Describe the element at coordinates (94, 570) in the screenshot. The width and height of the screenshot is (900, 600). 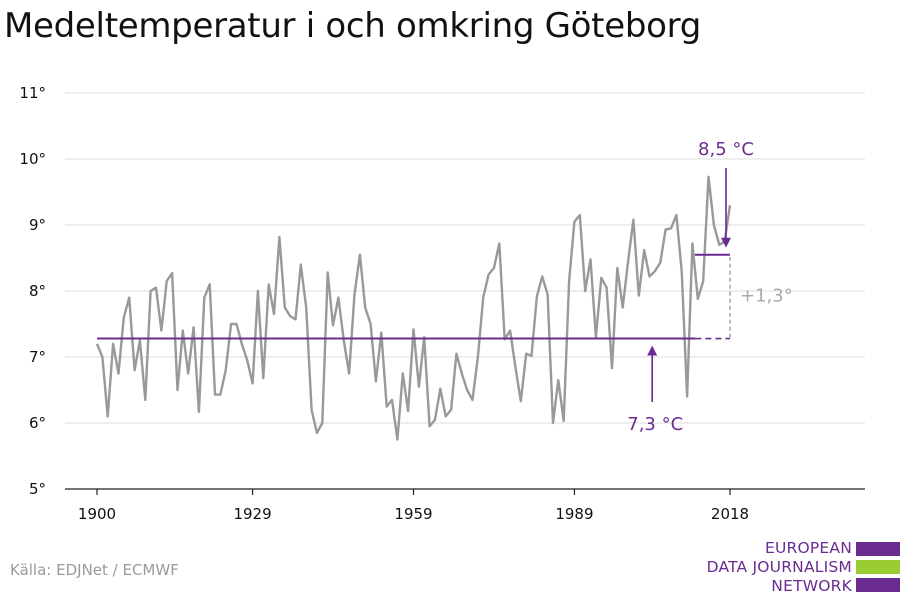
I see `source-note: Källa: EDJNet / ECMWF` at that location.